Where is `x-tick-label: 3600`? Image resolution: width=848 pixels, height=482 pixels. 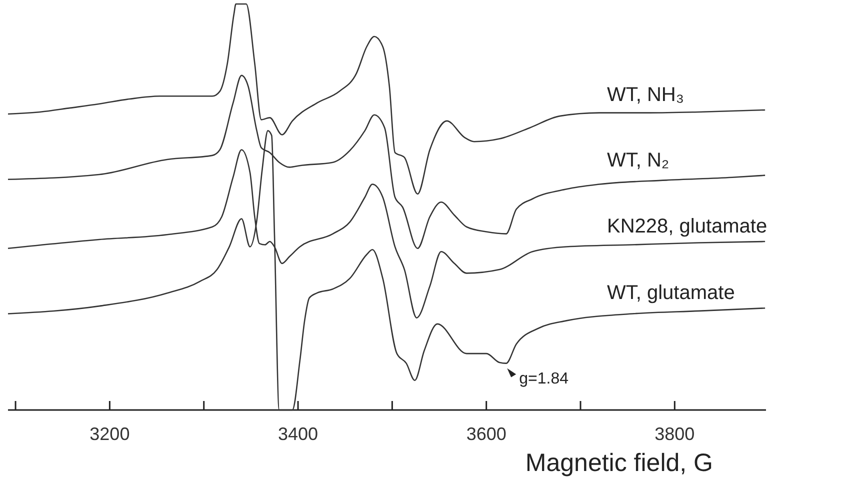
x-tick-label: 3600 is located at coordinates (486, 434).